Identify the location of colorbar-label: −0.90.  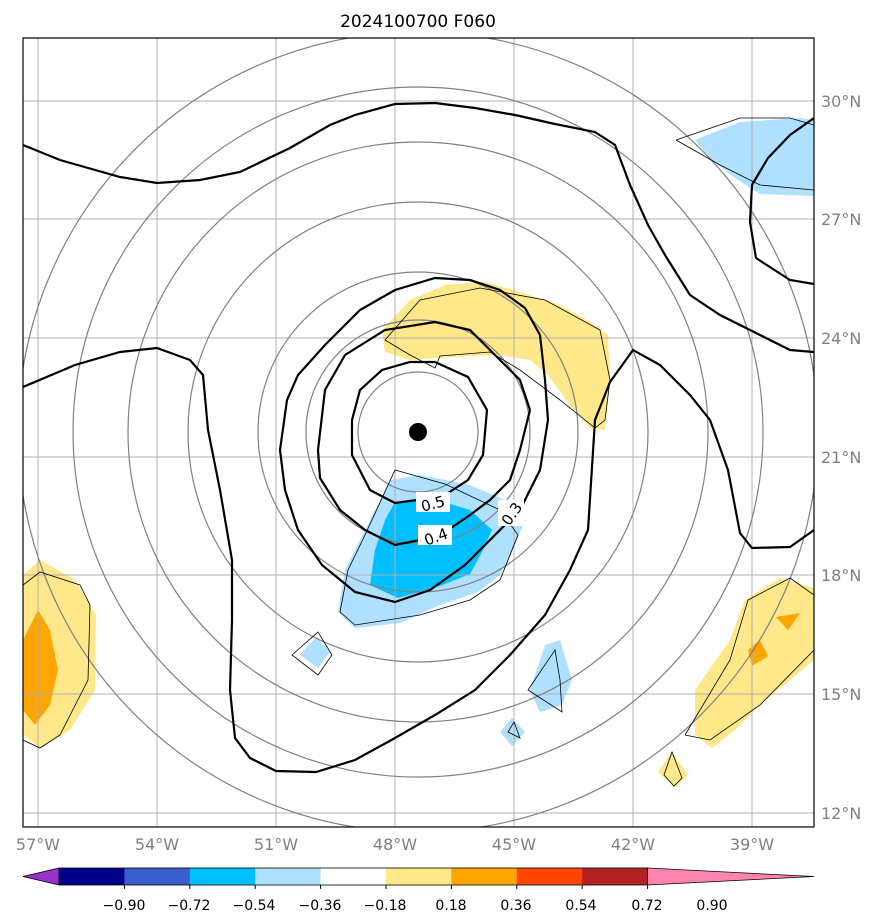
(124, 906).